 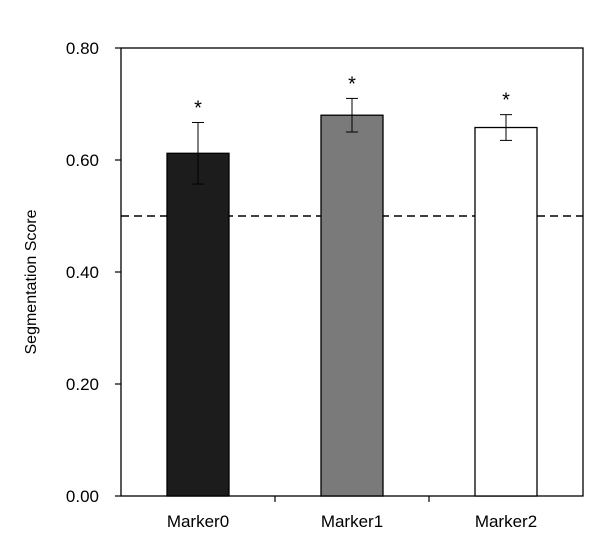 What do you see at coordinates (198, 324) in the screenshot?
I see `bar-marker0` at bounding box center [198, 324].